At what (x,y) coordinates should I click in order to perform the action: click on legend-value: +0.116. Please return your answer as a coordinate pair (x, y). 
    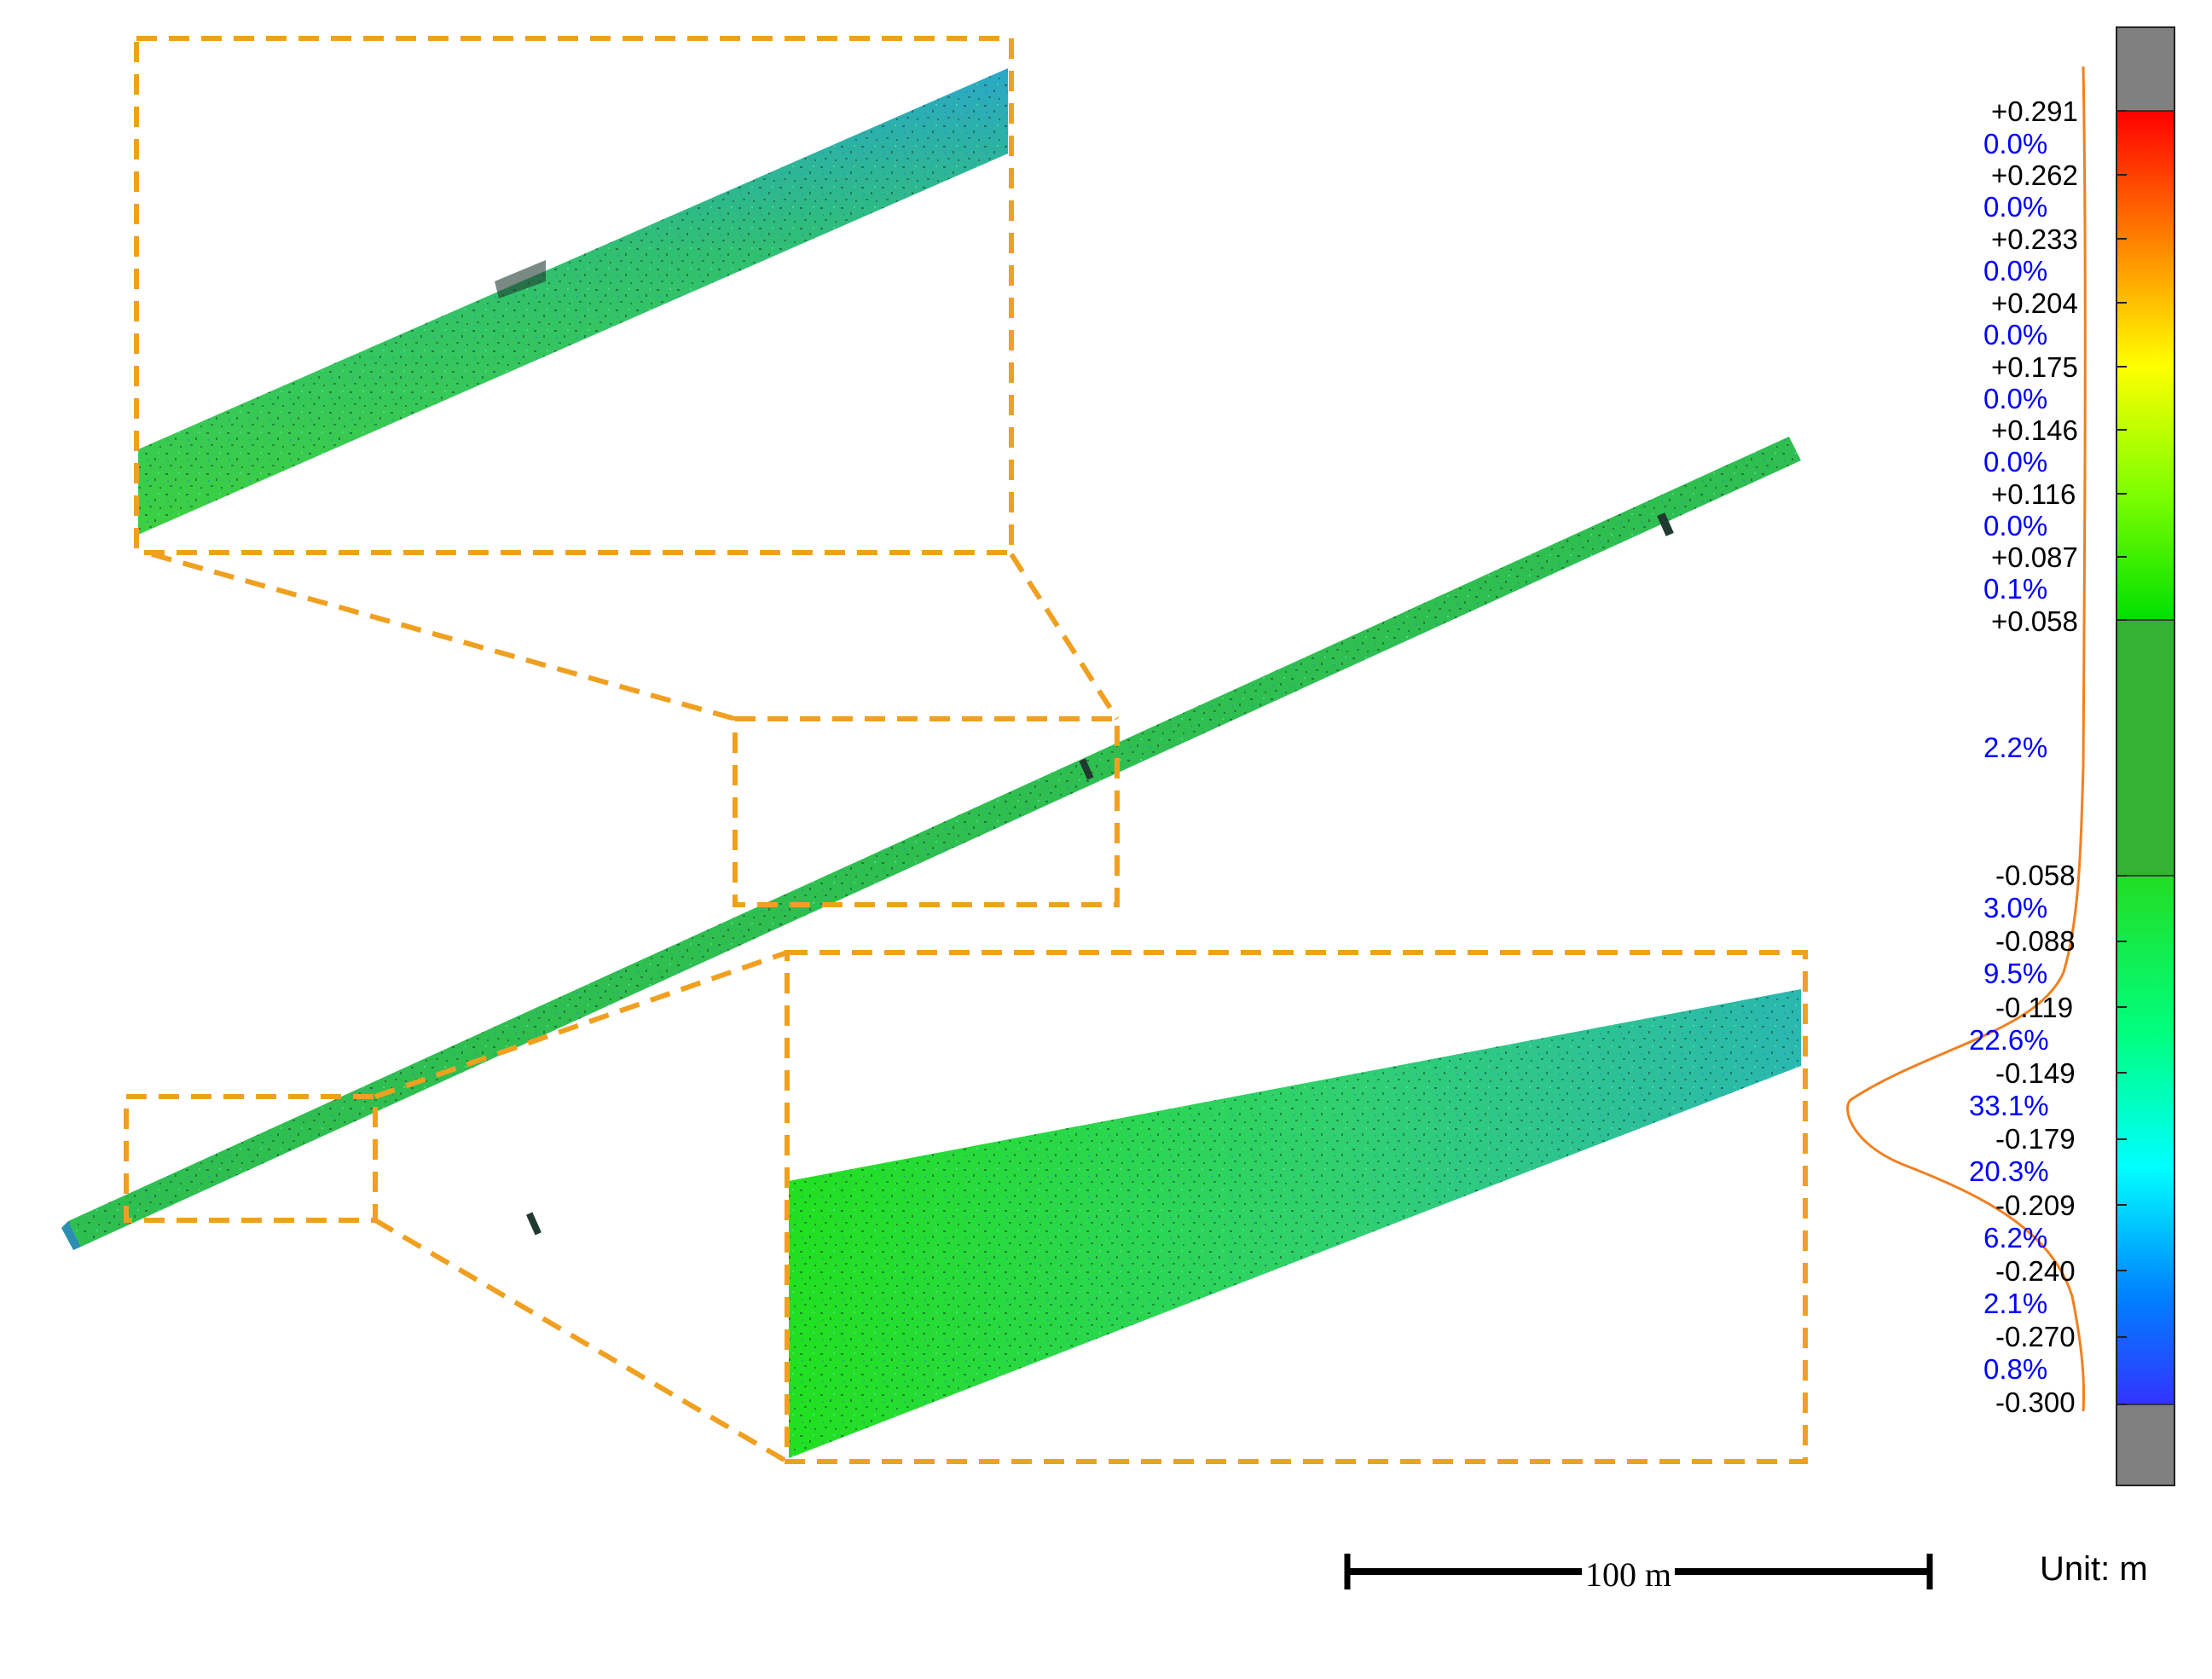
    Looking at the image, I should click on (2034, 494).